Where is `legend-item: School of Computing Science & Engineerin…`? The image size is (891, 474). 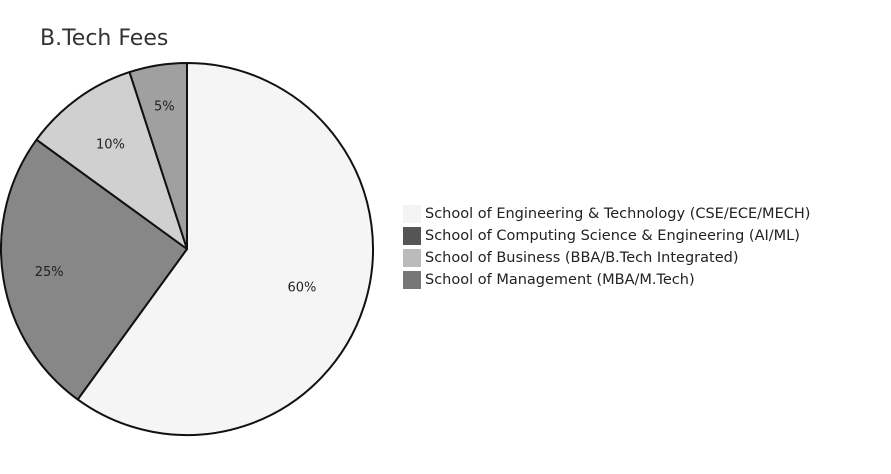 legend-item: School of Computing Science & Engineerin… is located at coordinates (606, 236).